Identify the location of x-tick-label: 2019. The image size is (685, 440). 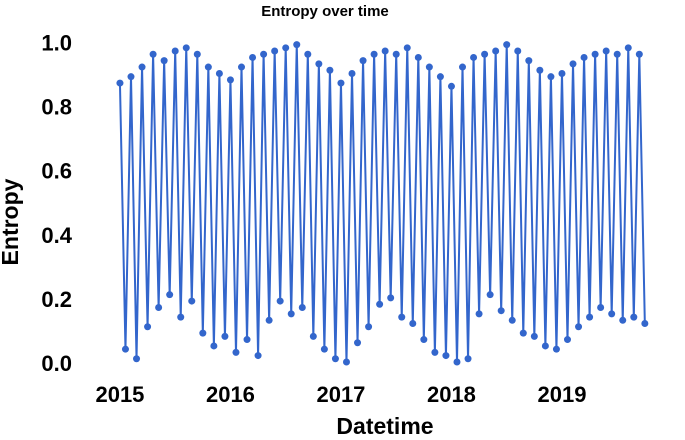
(561, 394).